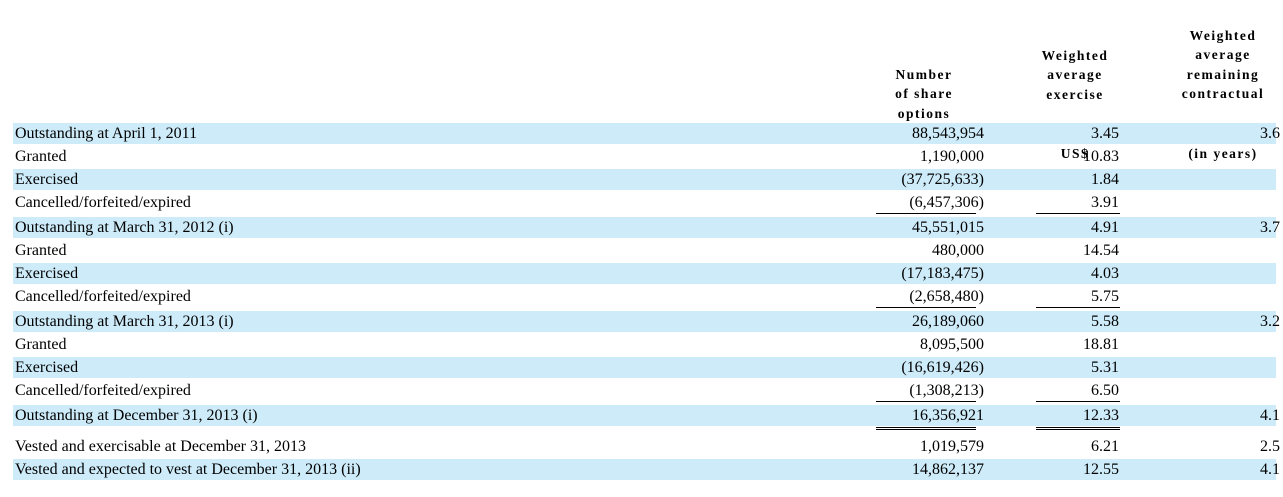 The image size is (1283, 497). Describe the element at coordinates (942, 179) in the screenshot. I see `row-options: (37,725,633)` at that location.